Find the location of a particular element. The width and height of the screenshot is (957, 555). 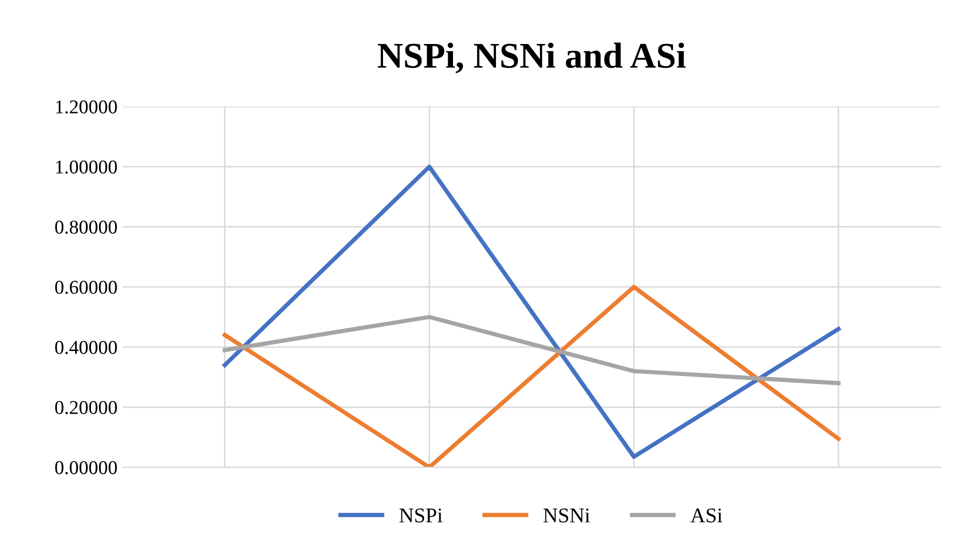

y-tick-label: 0.80000 is located at coordinates (86, 227).